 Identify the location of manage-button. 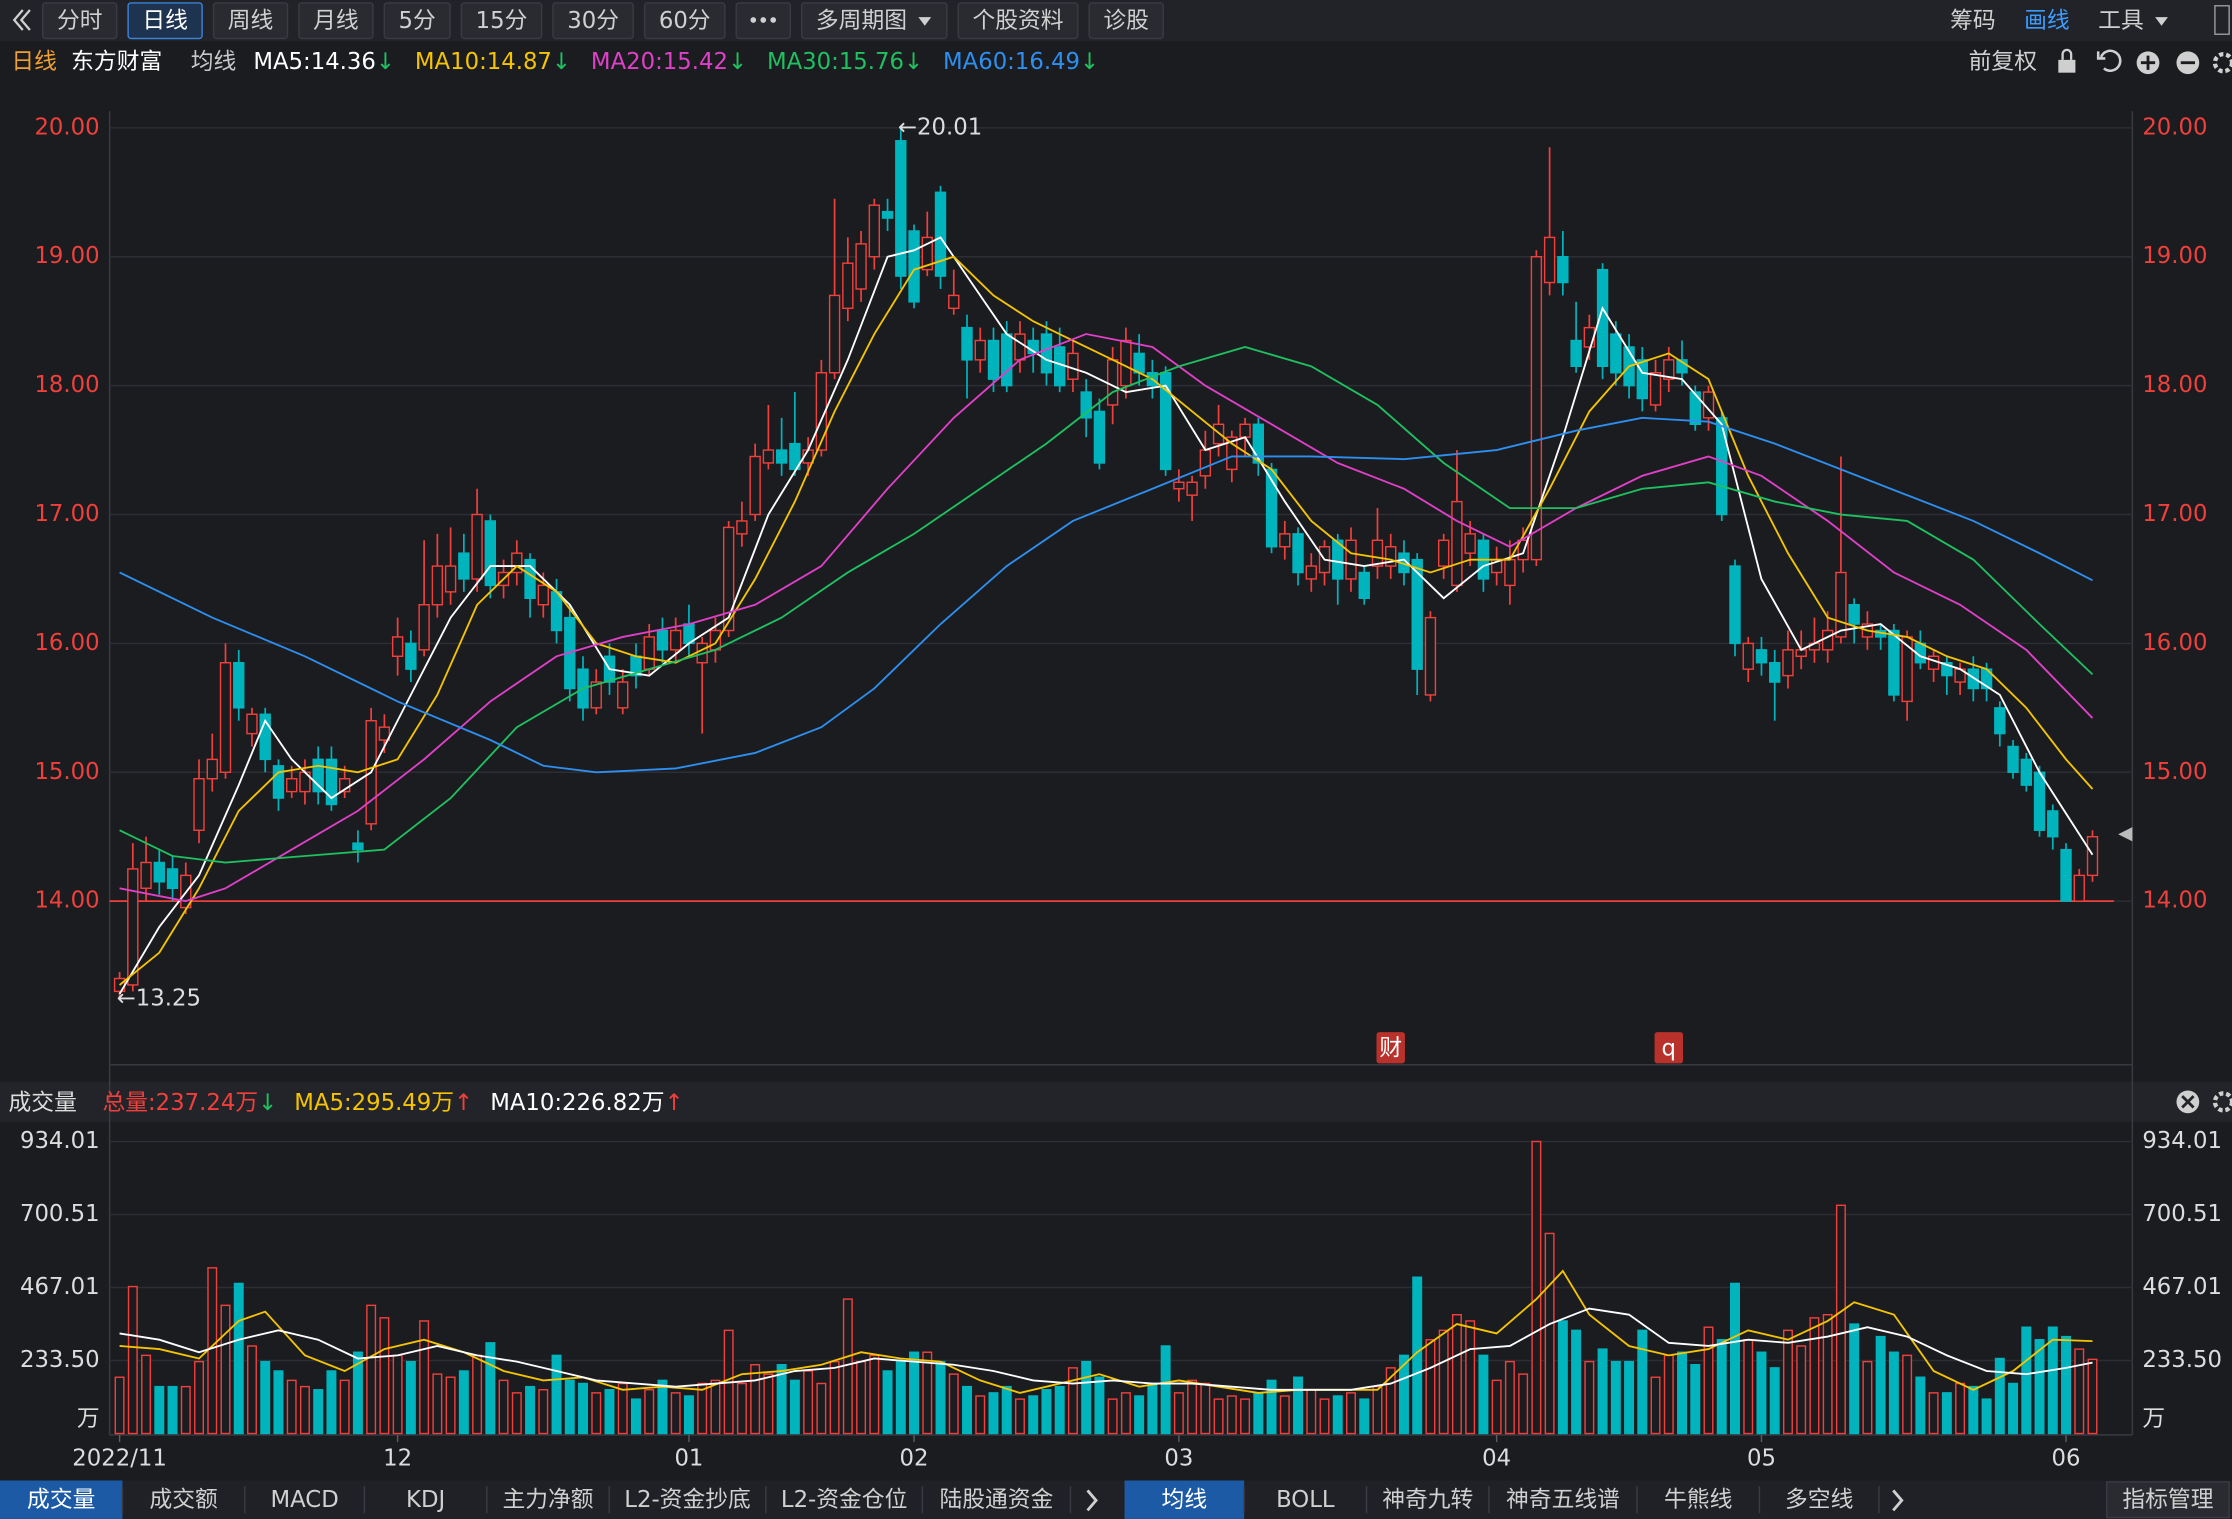
(2168, 1500).